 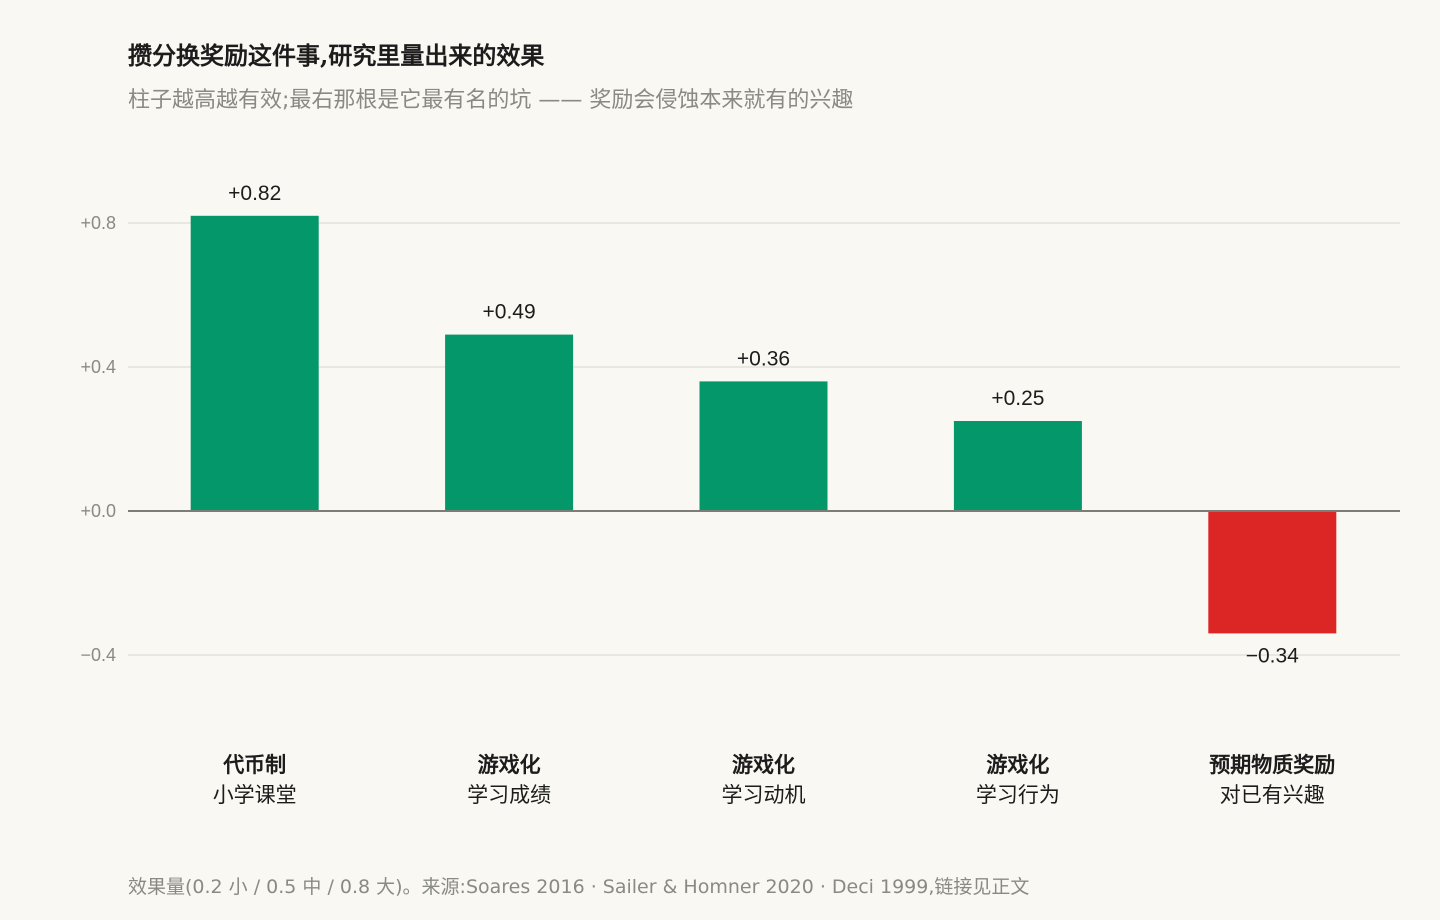 What do you see at coordinates (1018, 795) in the screenshot?
I see `category-sublabel: 学习行为` at bounding box center [1018, 795].